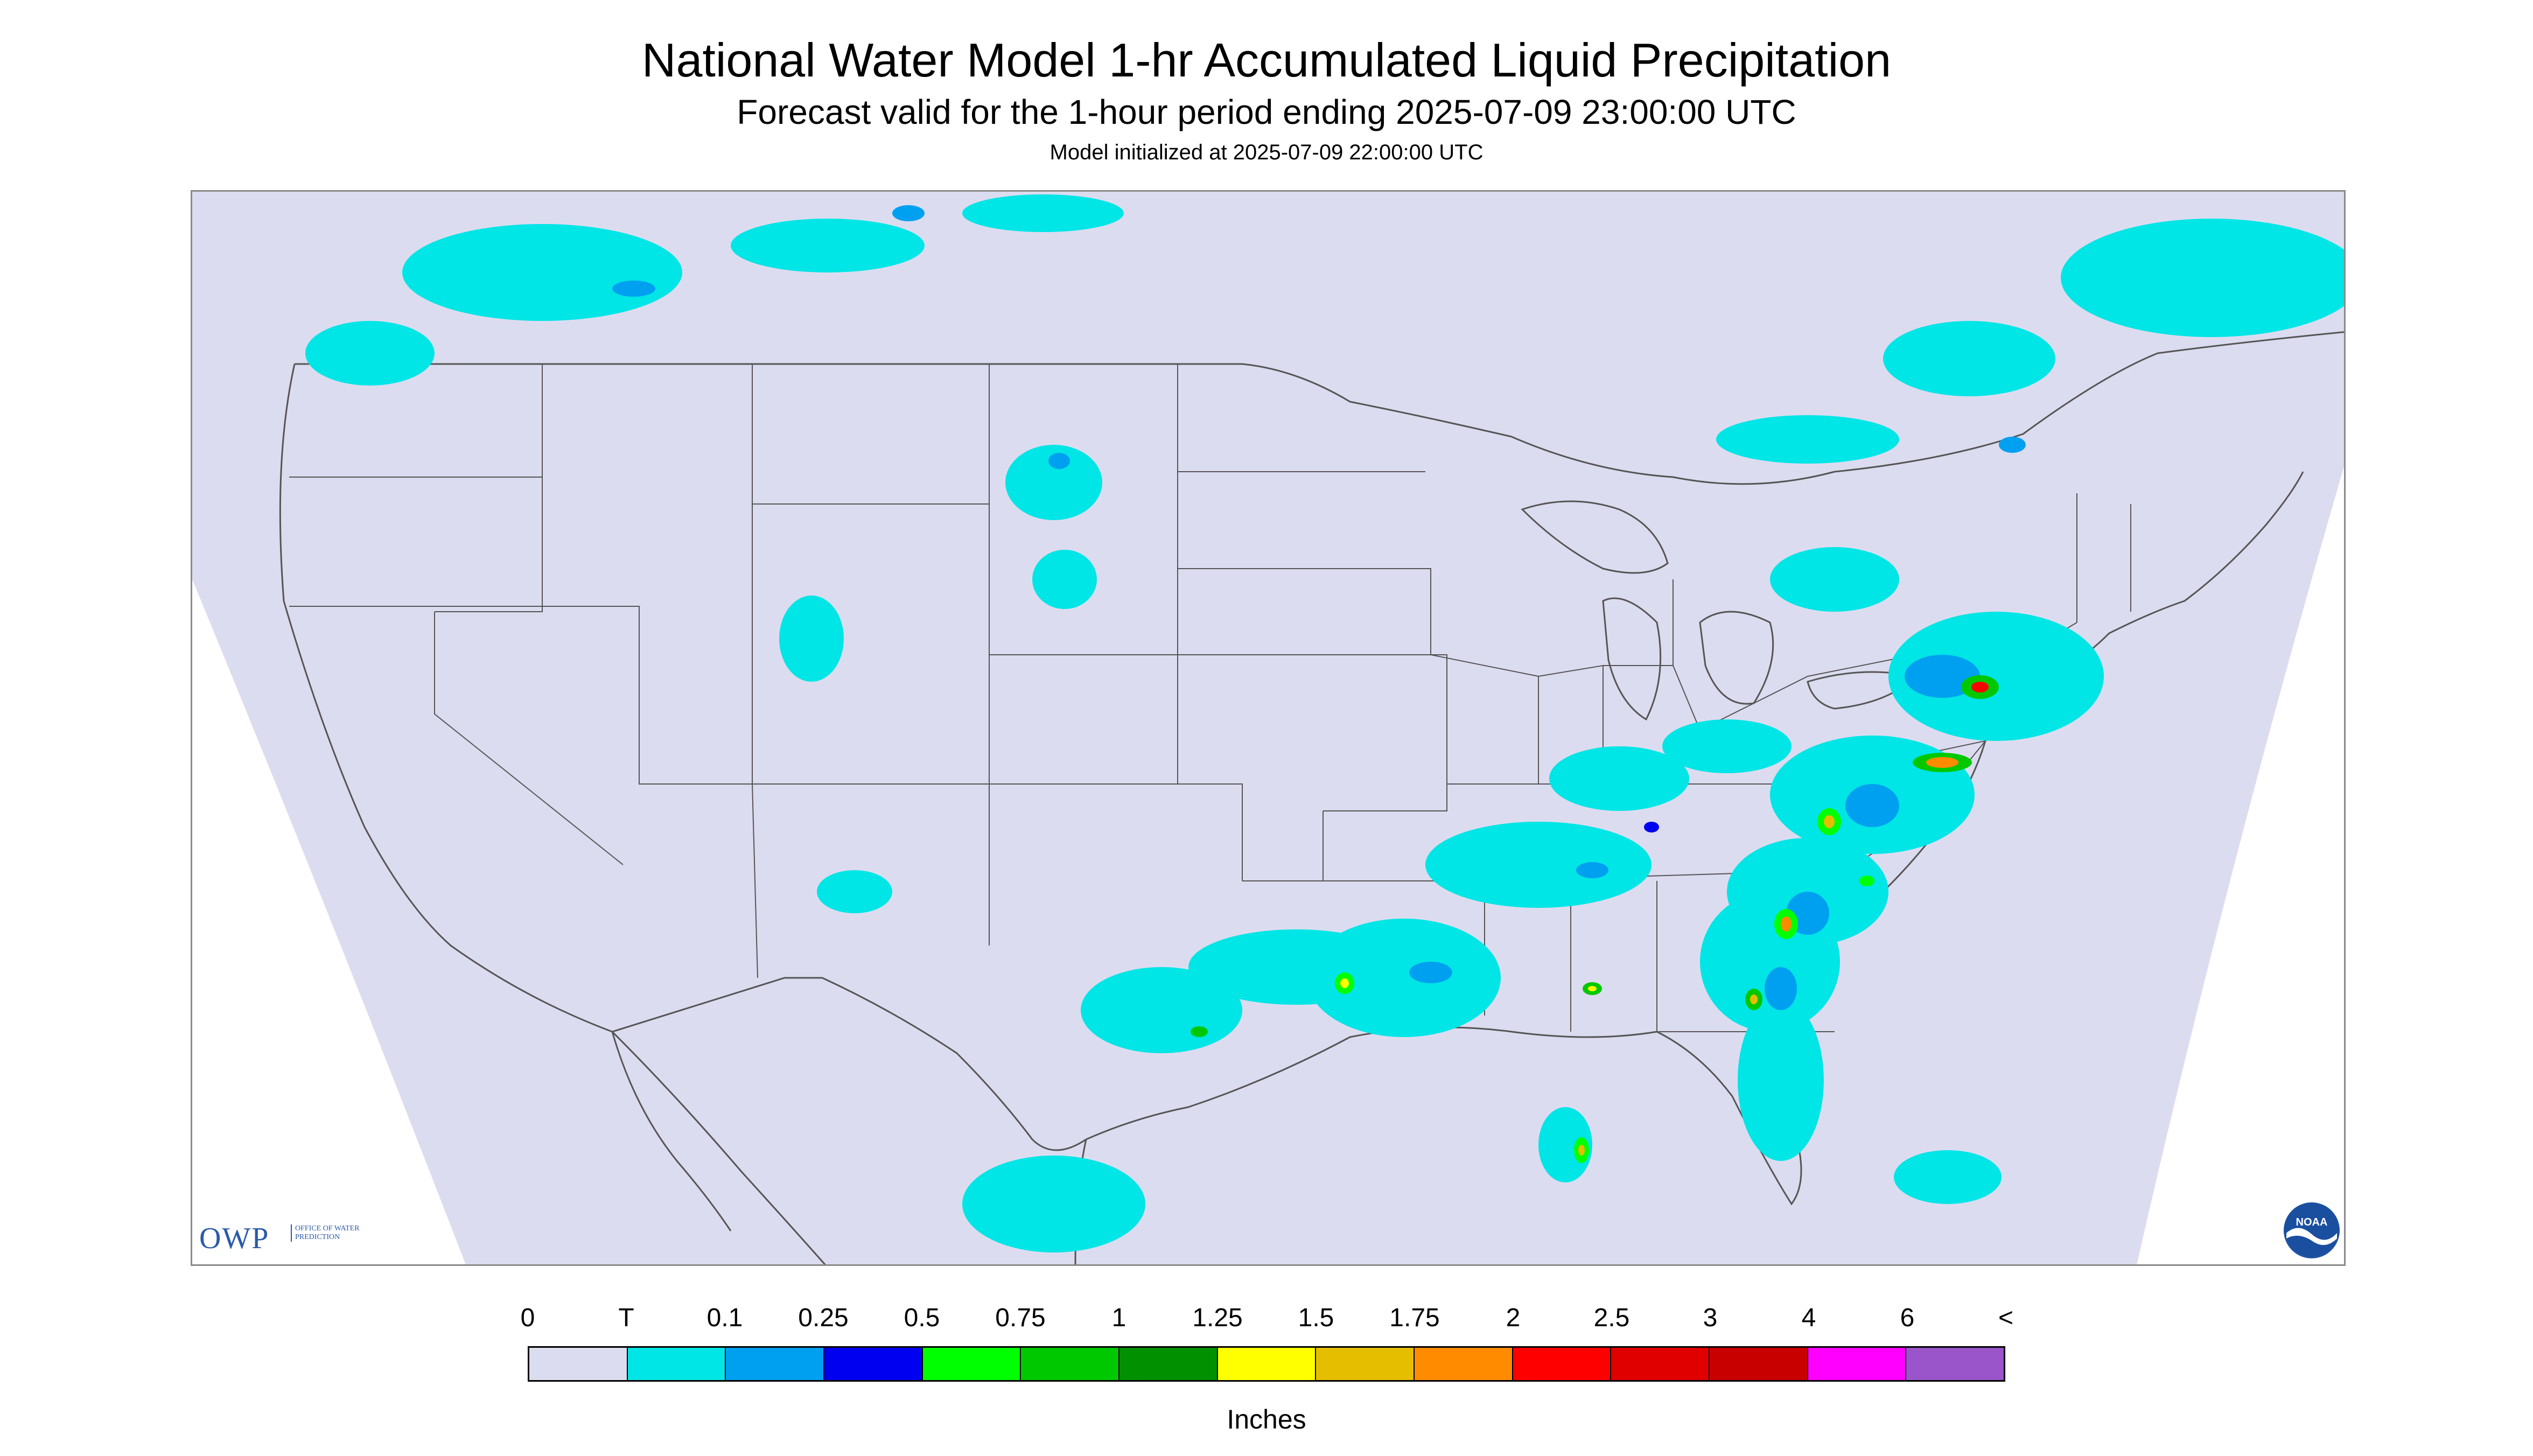 This screenshot has width=2533, height=1456. What do you see at coordinates (1595, 919) in the screenshot?
I see `precip-heavy-cores` at bounding box center [1595, 919].